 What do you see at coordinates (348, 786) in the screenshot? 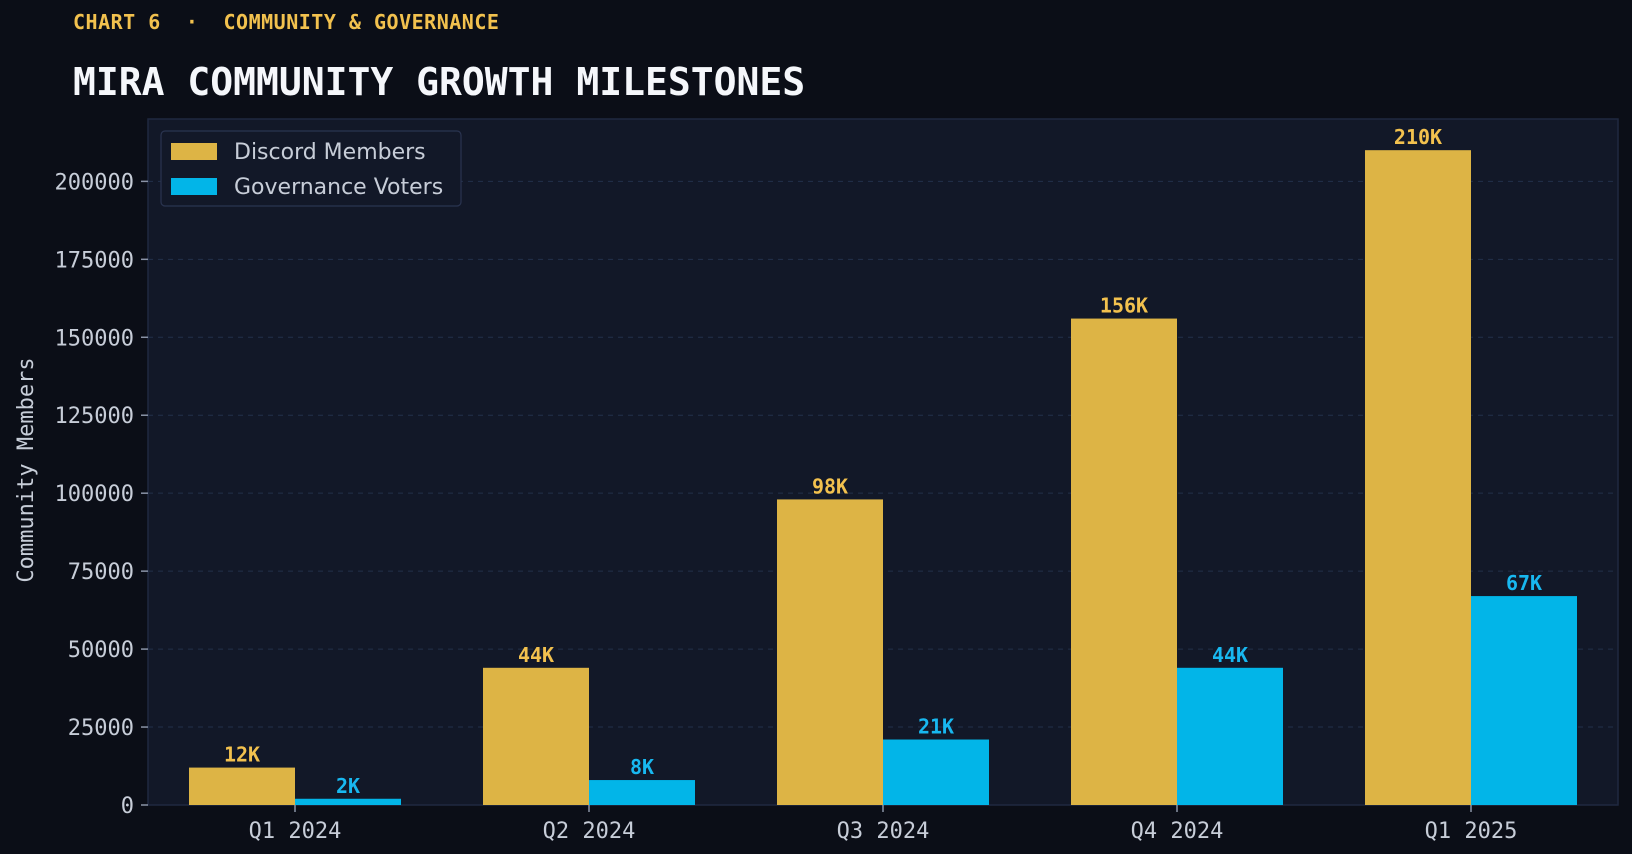
I see `data-label-governance-voters: 2K` at bounding box center [348, 786].